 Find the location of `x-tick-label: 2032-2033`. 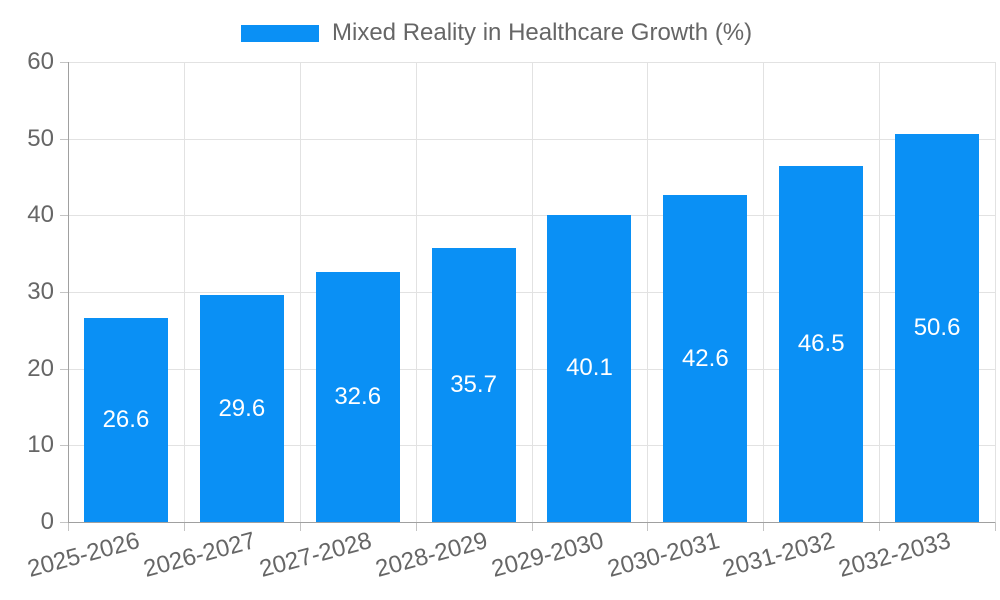

x-tick-label: 2032-2033 is located at coordinates (894, 555).